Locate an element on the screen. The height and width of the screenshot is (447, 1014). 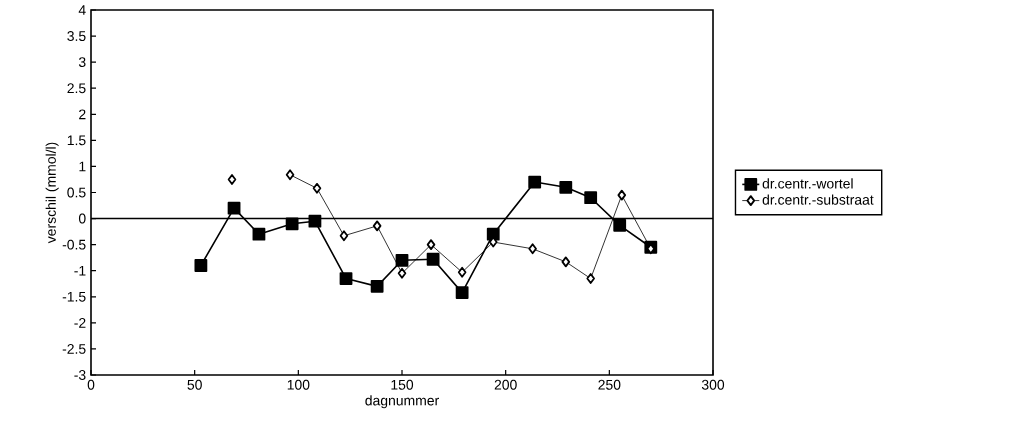
x-tick-label: 100 is located at coordinates (298, 384).